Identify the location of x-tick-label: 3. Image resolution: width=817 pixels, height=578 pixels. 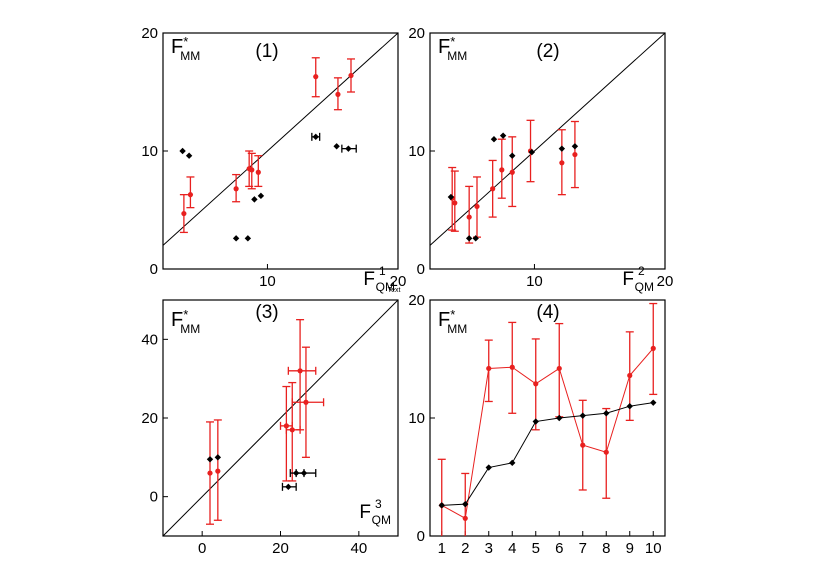
(489, 548).